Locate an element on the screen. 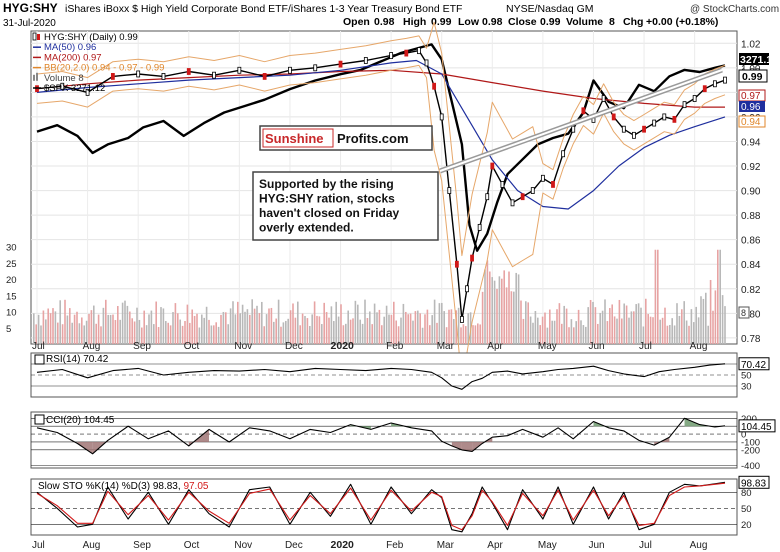  legend-entry: $SPX 3271.12 is located at coordinates (69, 88).